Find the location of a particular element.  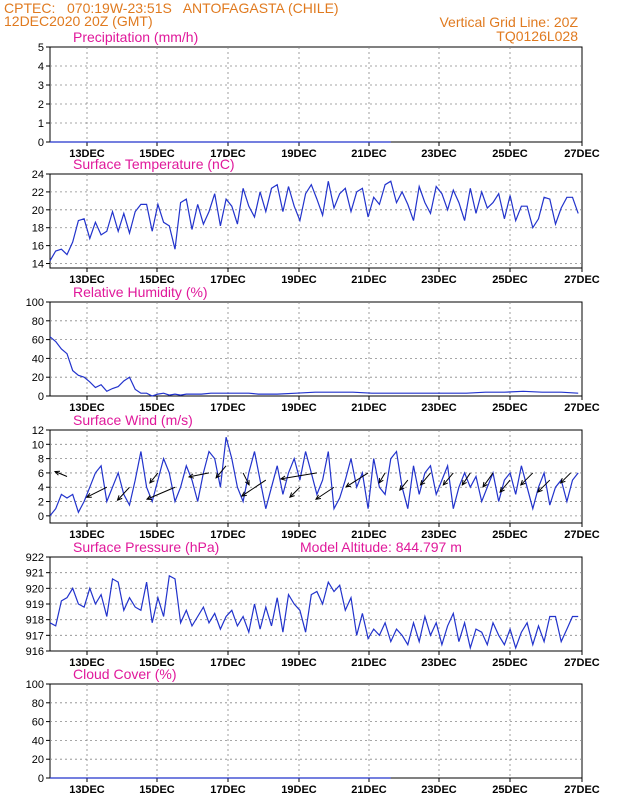

panel-title: Precipitation (mm/h) is located at coordinates (135, 37).